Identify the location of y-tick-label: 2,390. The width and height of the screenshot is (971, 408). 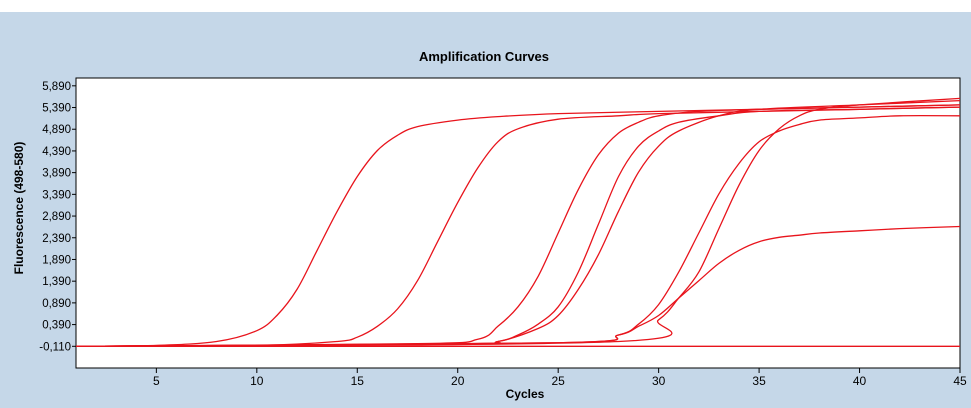
(56, 239).